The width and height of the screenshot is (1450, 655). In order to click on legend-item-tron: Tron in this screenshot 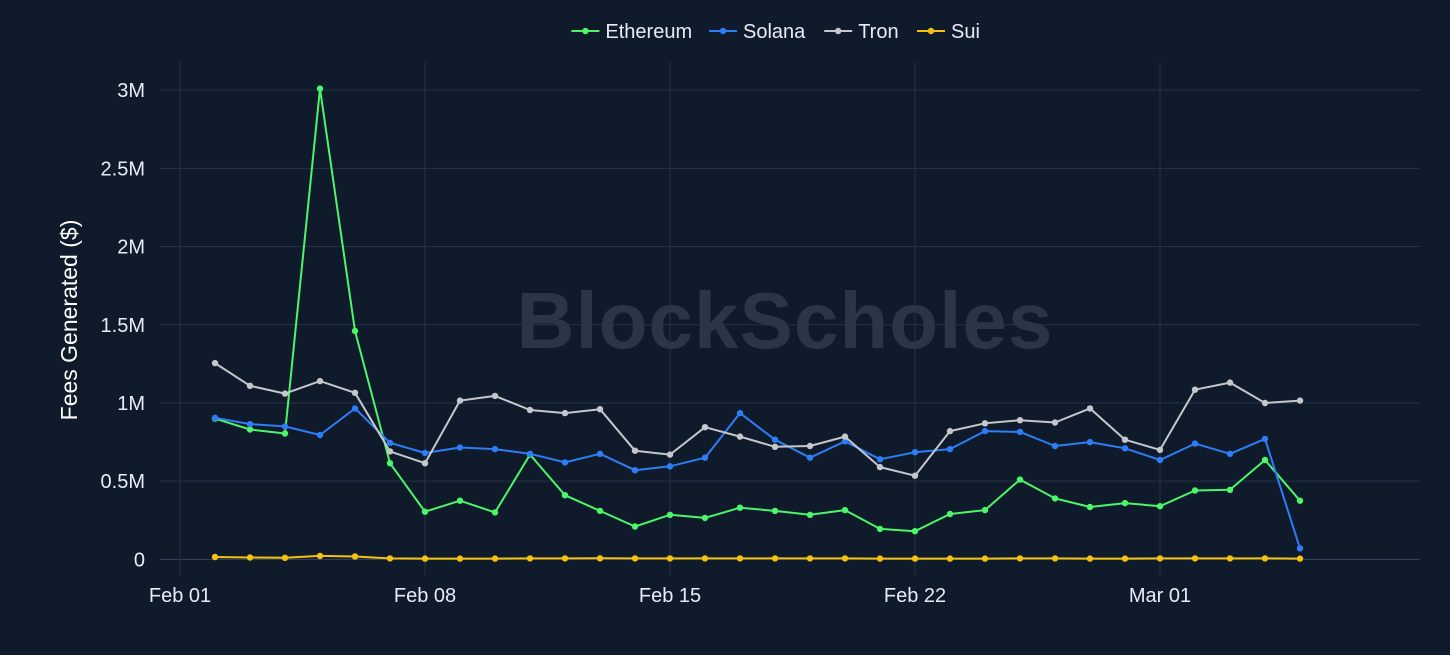, I will do `click(861, 32)`.